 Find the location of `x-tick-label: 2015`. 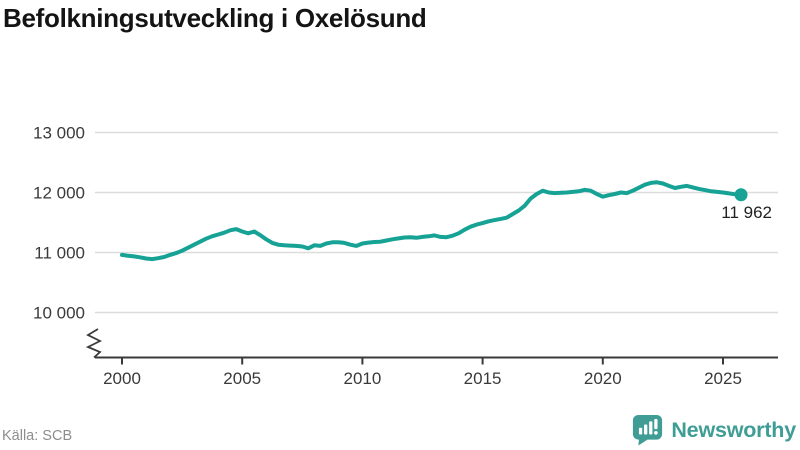

x-tick-label: 2015 is located at coordinates (483, 378).